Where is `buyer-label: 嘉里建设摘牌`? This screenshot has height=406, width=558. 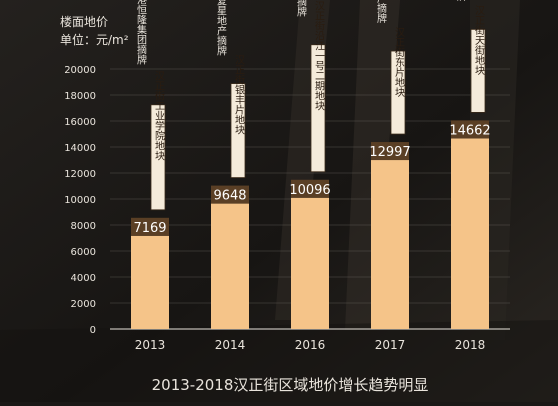
buyer-label: 嘉里建设摘牌 is located at coordinates (461, 1).